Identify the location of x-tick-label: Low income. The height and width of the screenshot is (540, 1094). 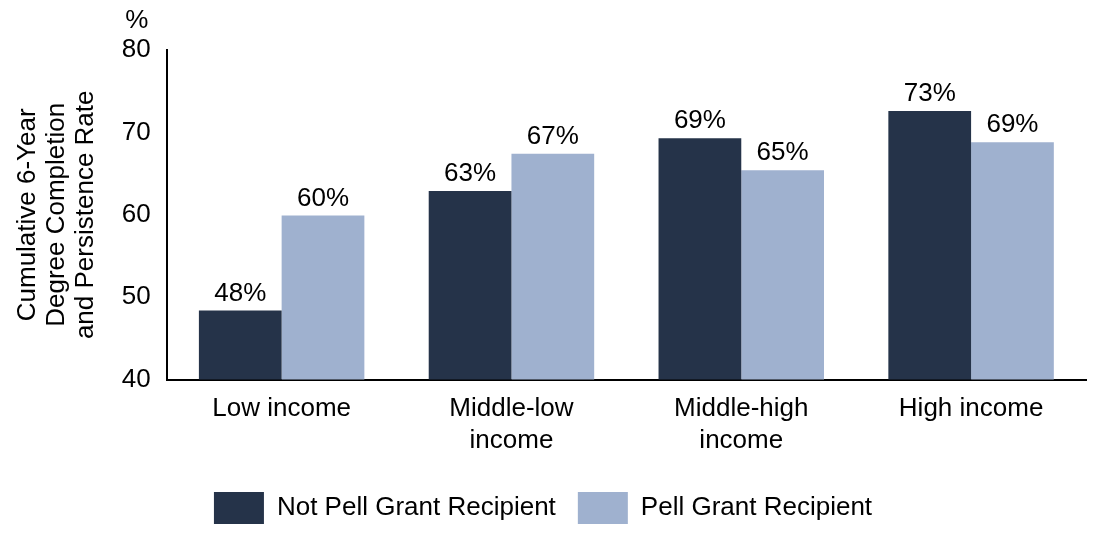
(281, 407).